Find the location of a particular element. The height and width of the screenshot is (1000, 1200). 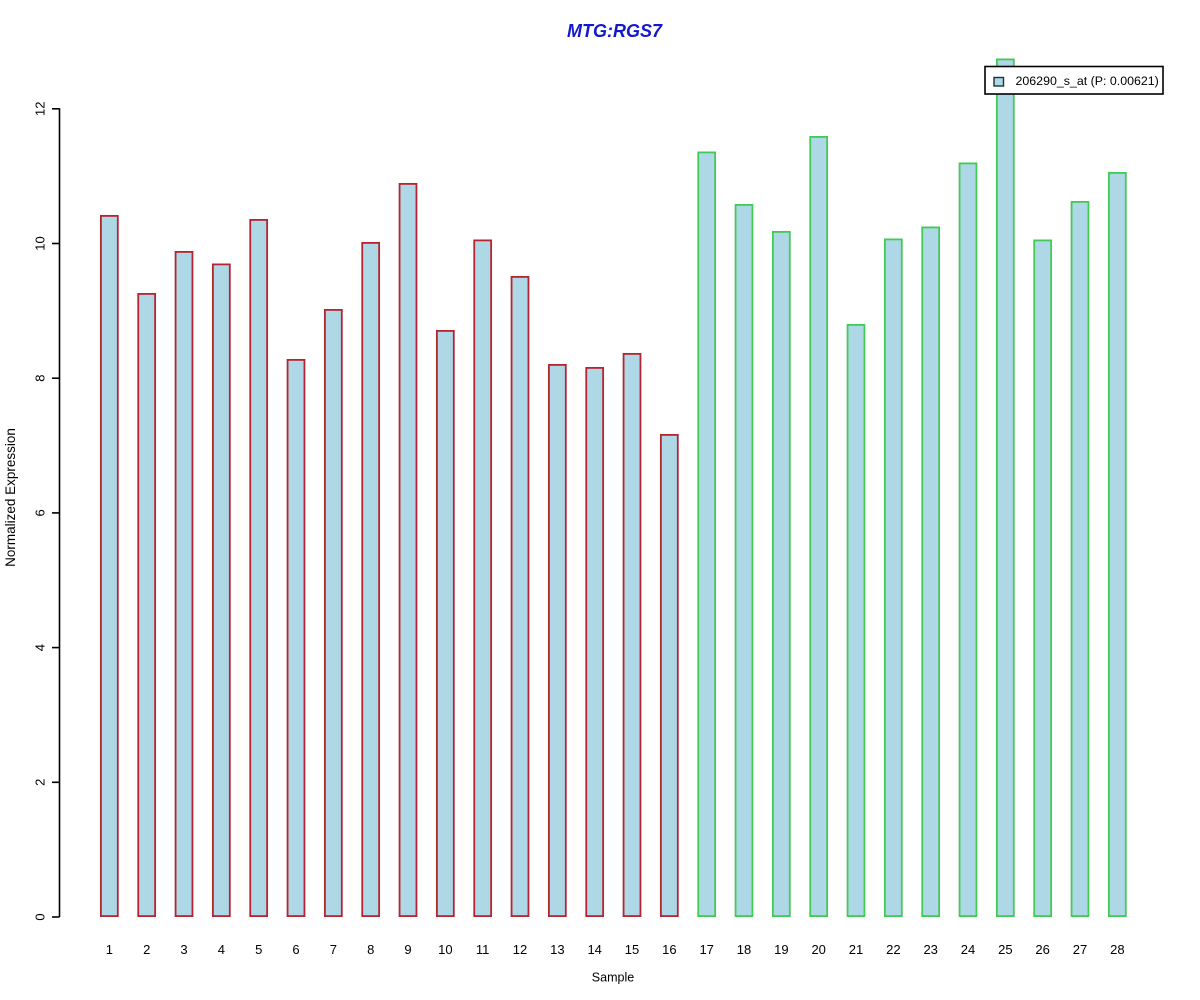

svg-text: 9 is located at coordinates (407, 949).